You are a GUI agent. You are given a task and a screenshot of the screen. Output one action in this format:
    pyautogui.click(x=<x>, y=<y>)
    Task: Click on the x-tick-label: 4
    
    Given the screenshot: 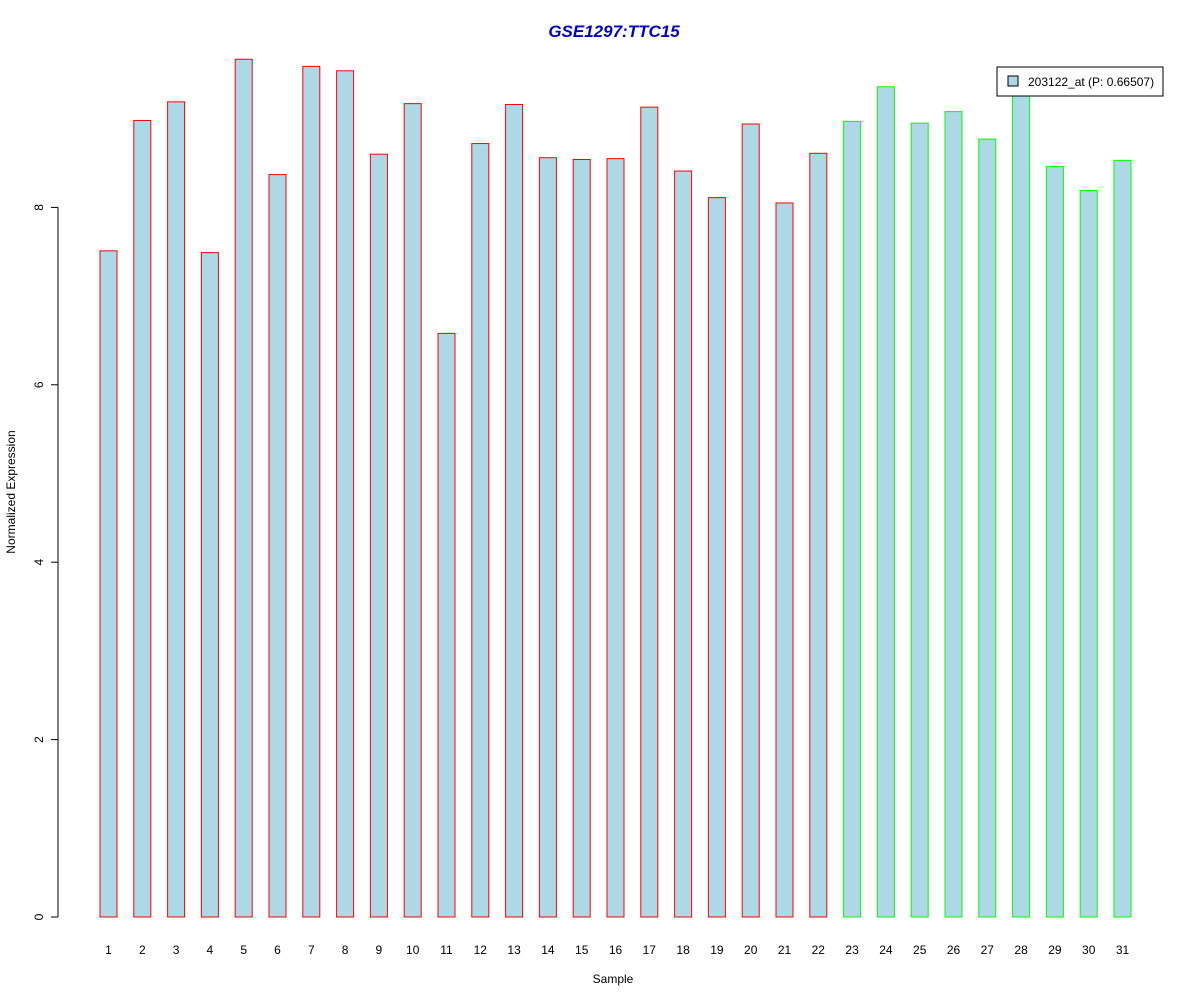 What is the action you would take?
    pyautogui.click(x=210, y=950)
    